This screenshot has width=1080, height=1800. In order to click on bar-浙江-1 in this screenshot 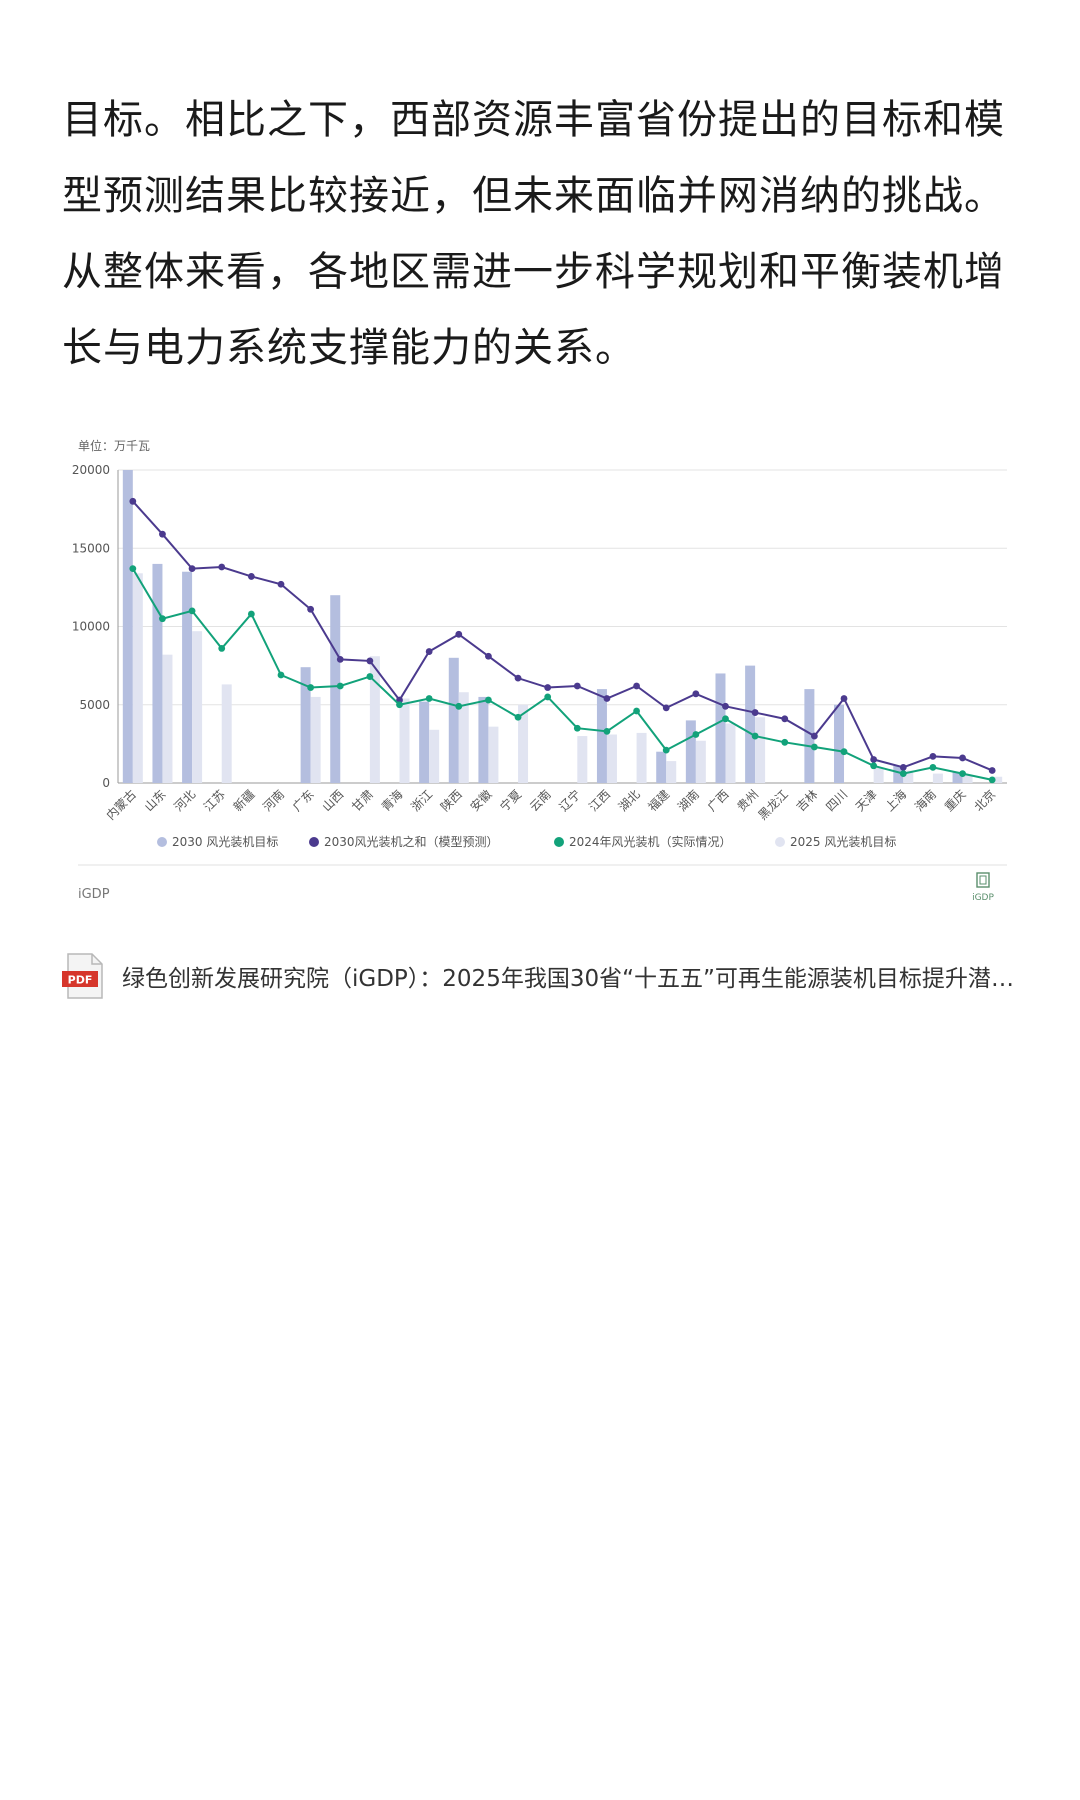, I will do `click(434, 756)`.